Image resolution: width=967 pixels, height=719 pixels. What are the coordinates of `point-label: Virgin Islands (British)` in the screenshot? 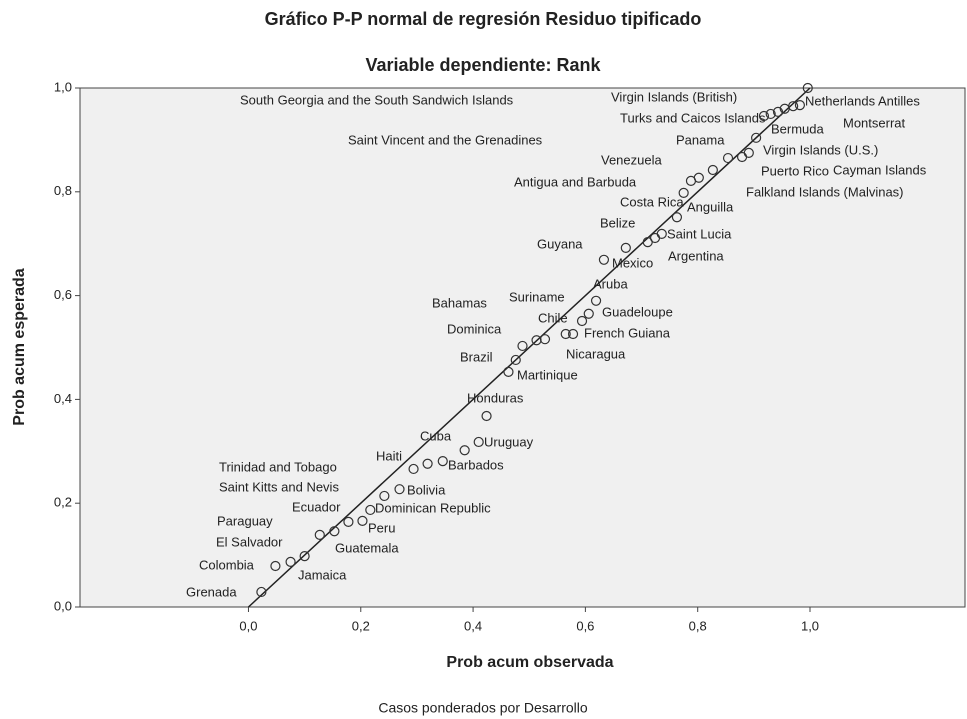 It's located at (674, 96).